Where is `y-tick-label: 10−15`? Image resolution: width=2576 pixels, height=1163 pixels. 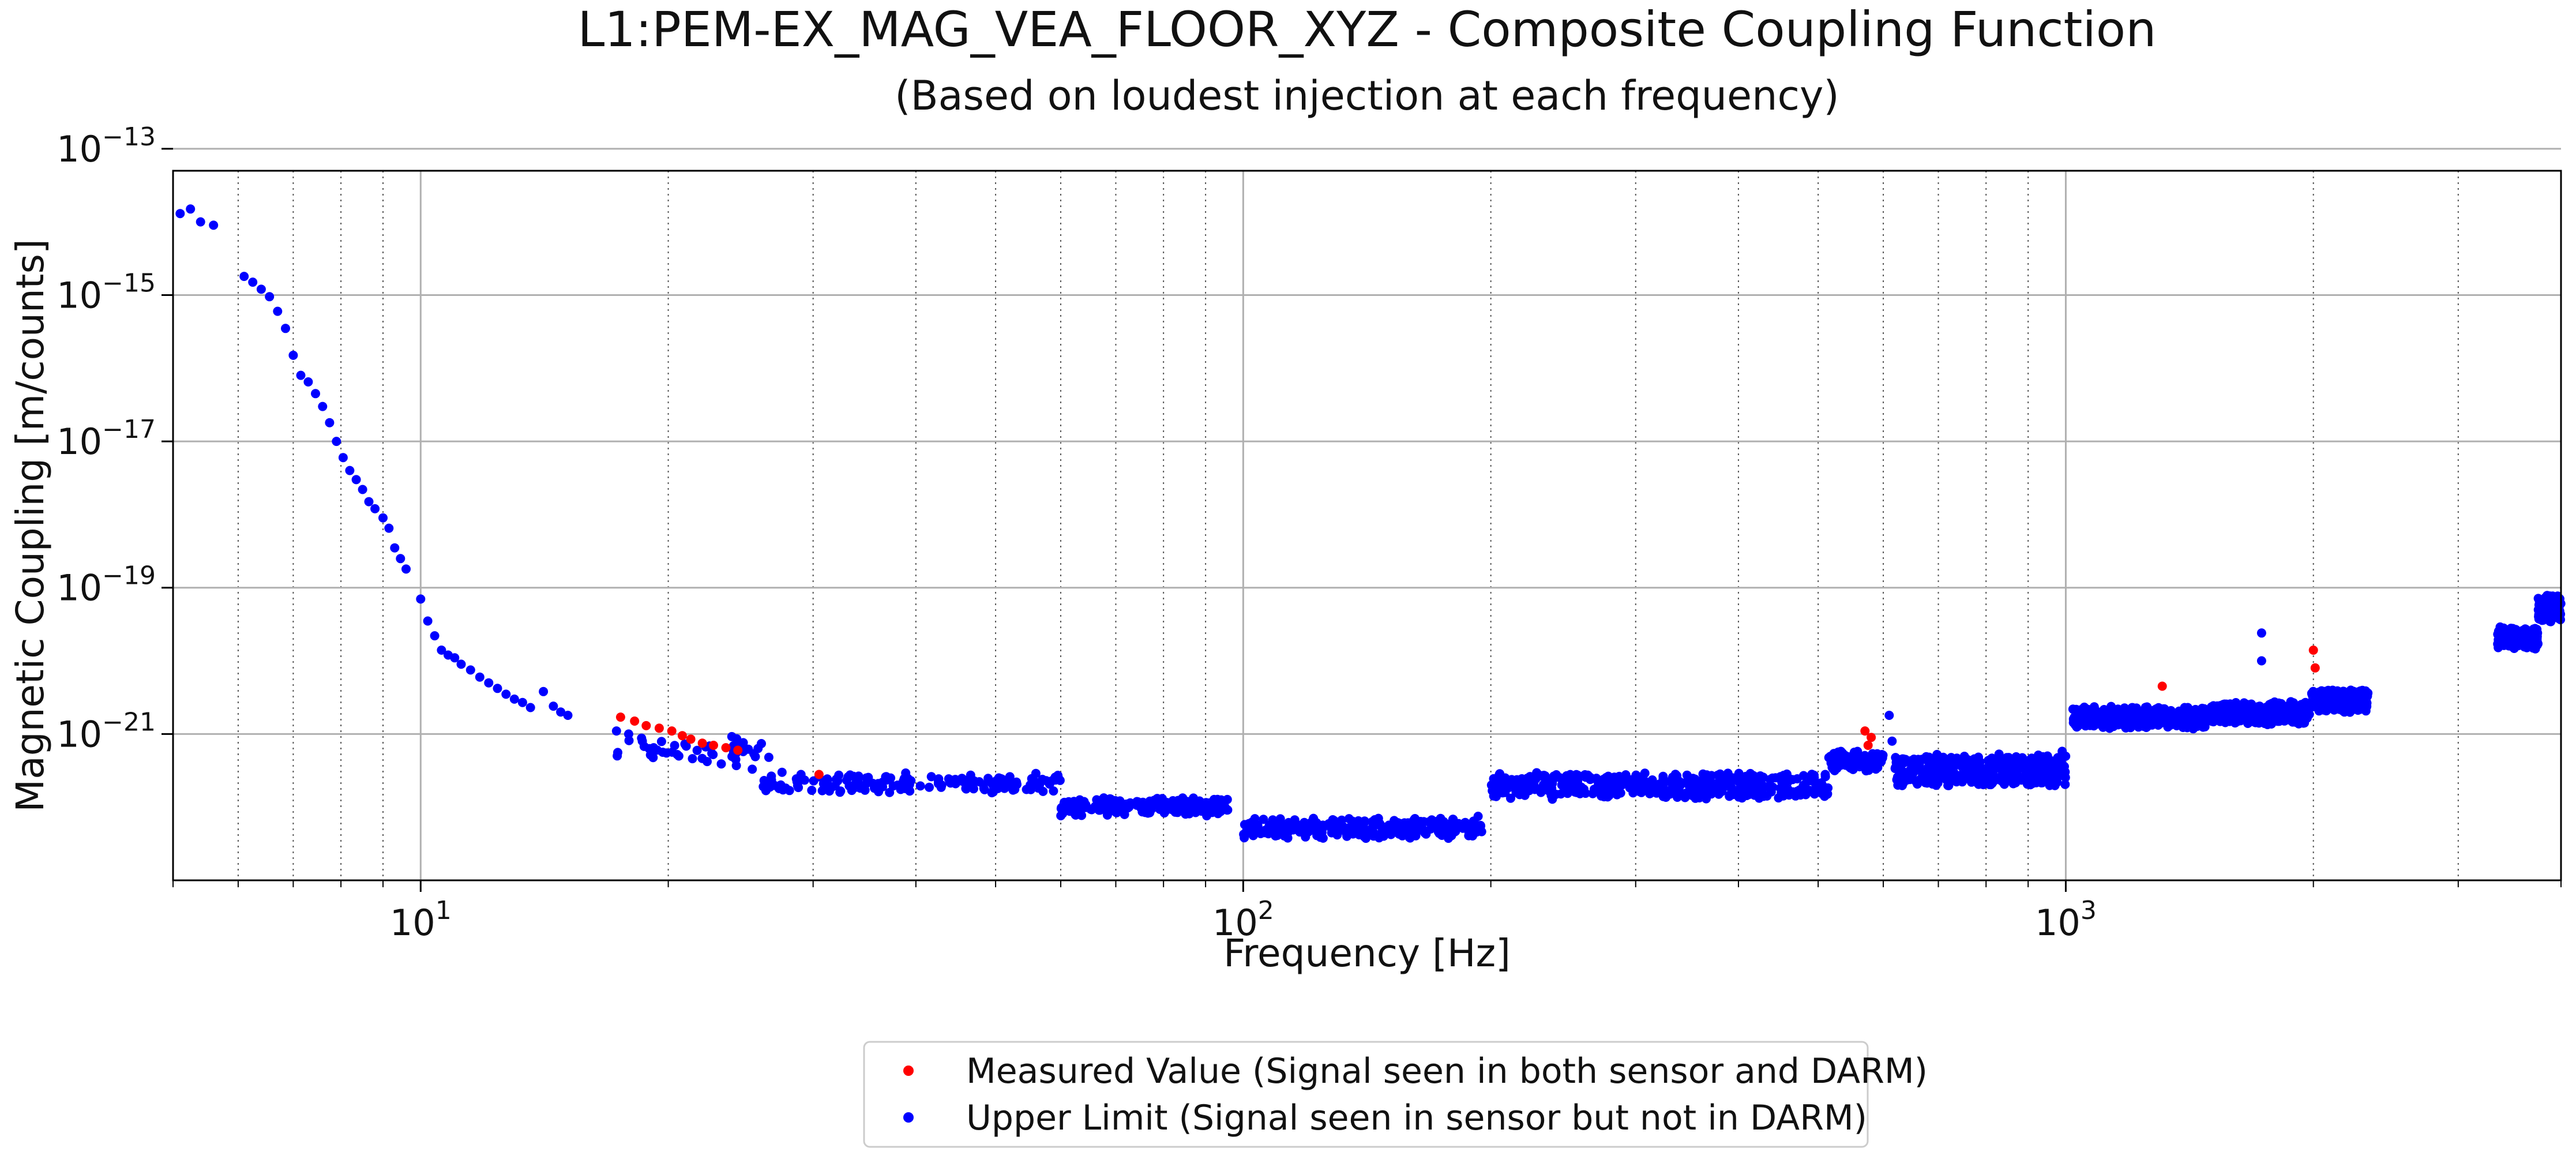 y-tick-label: 10−15 is located at coordinates (107, 292).